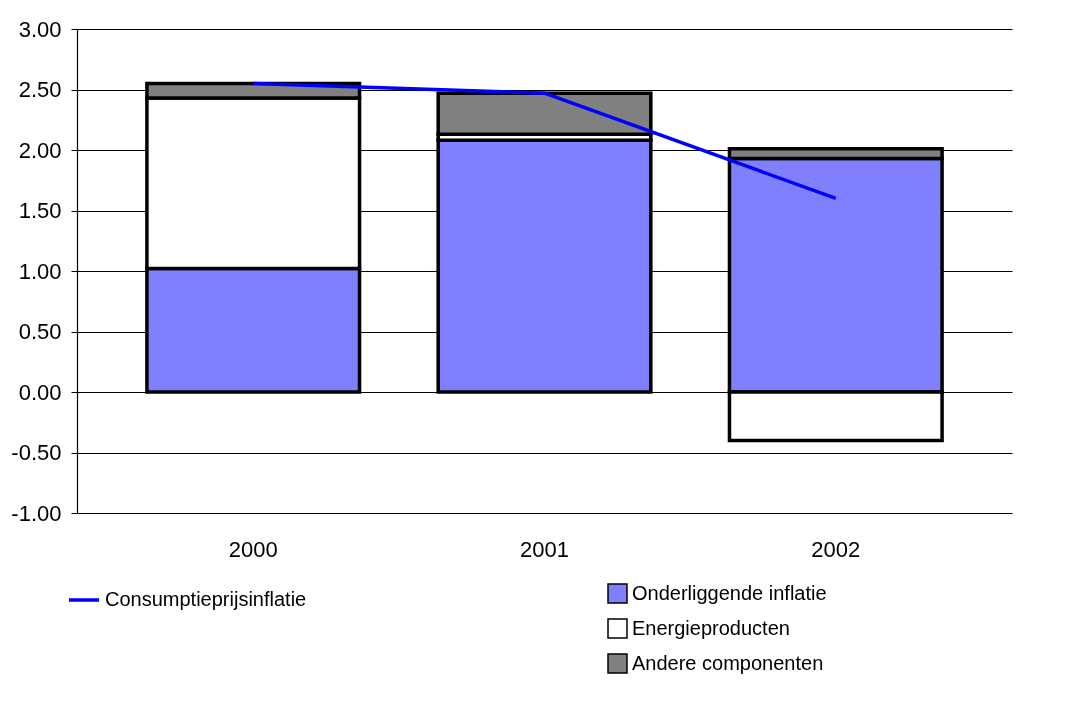 The image size is (1074, 704). Describe the element at coordinates (40, 89) in the screenshot. I see `y-tick-label: 2.50` at that location.